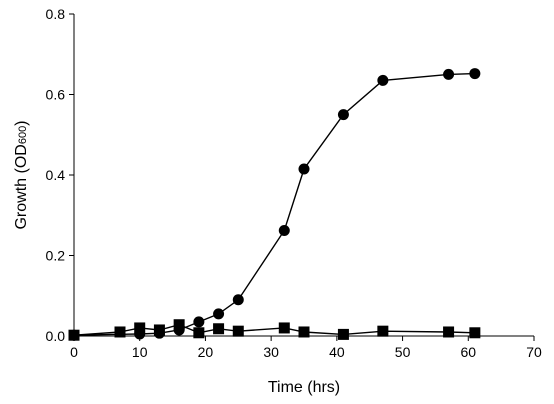  Describe the element at coordinates (74, 352) in the screenshot. I see `x-tick-label: 0` at that location.